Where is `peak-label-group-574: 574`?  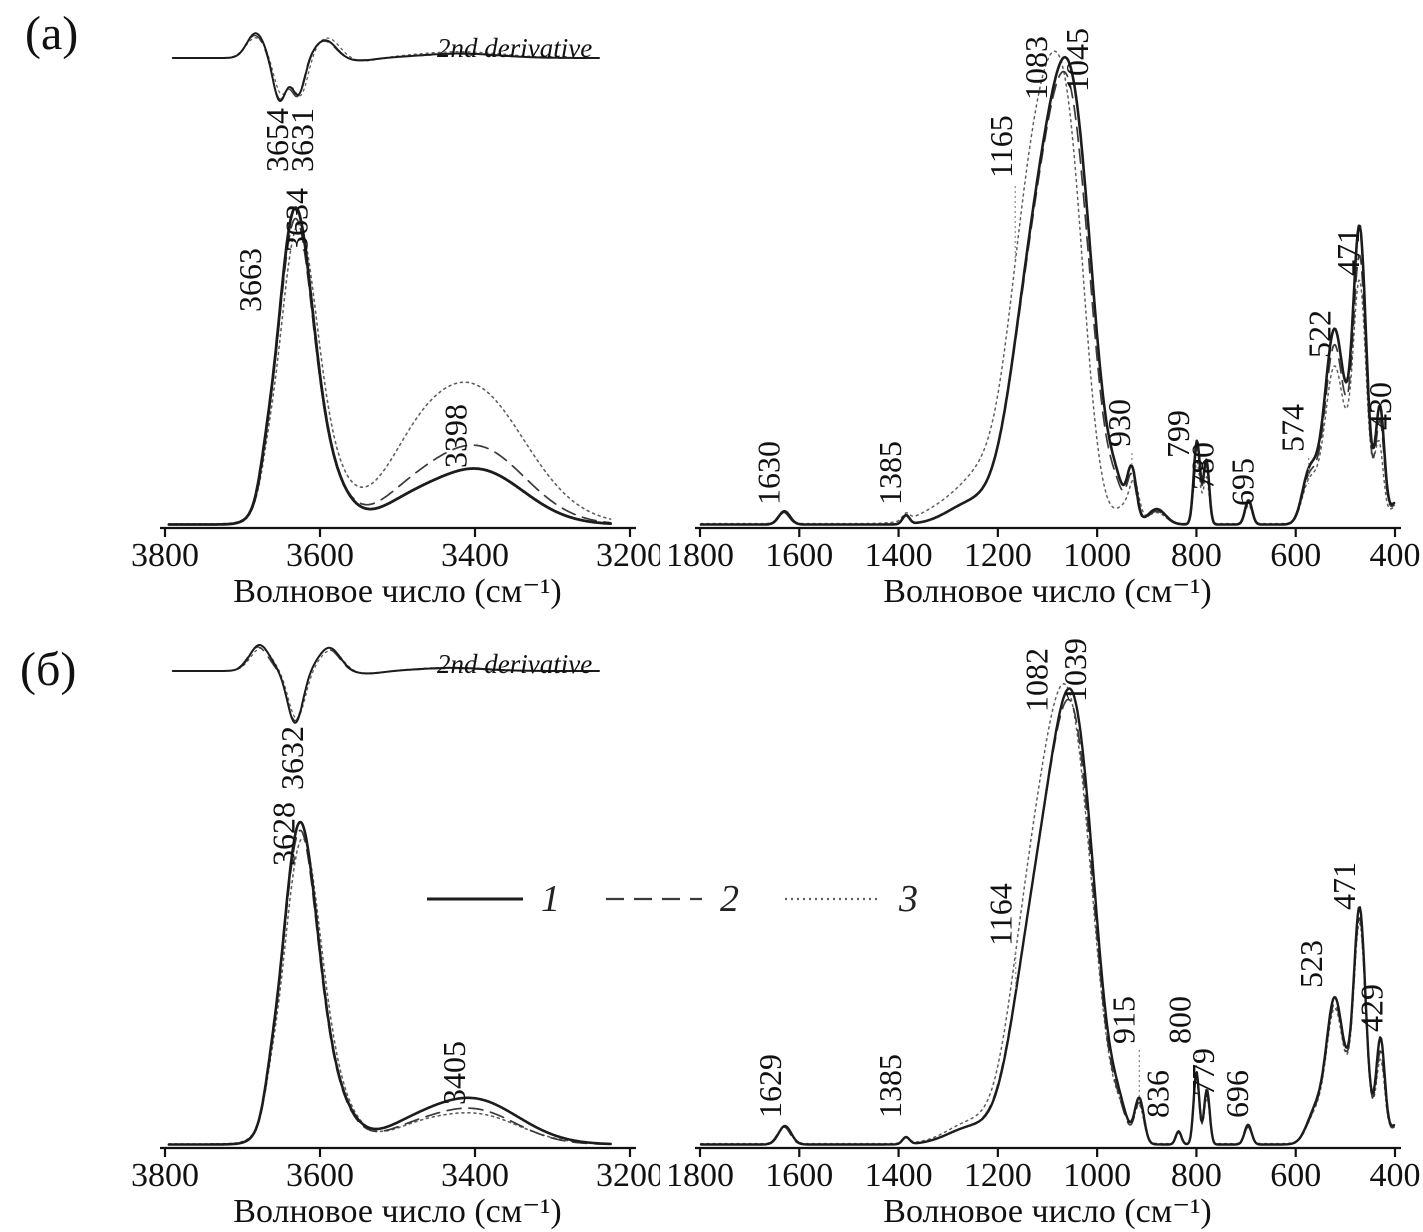
peak-label-group-574: 574 is located at coordinates (1293, 428).